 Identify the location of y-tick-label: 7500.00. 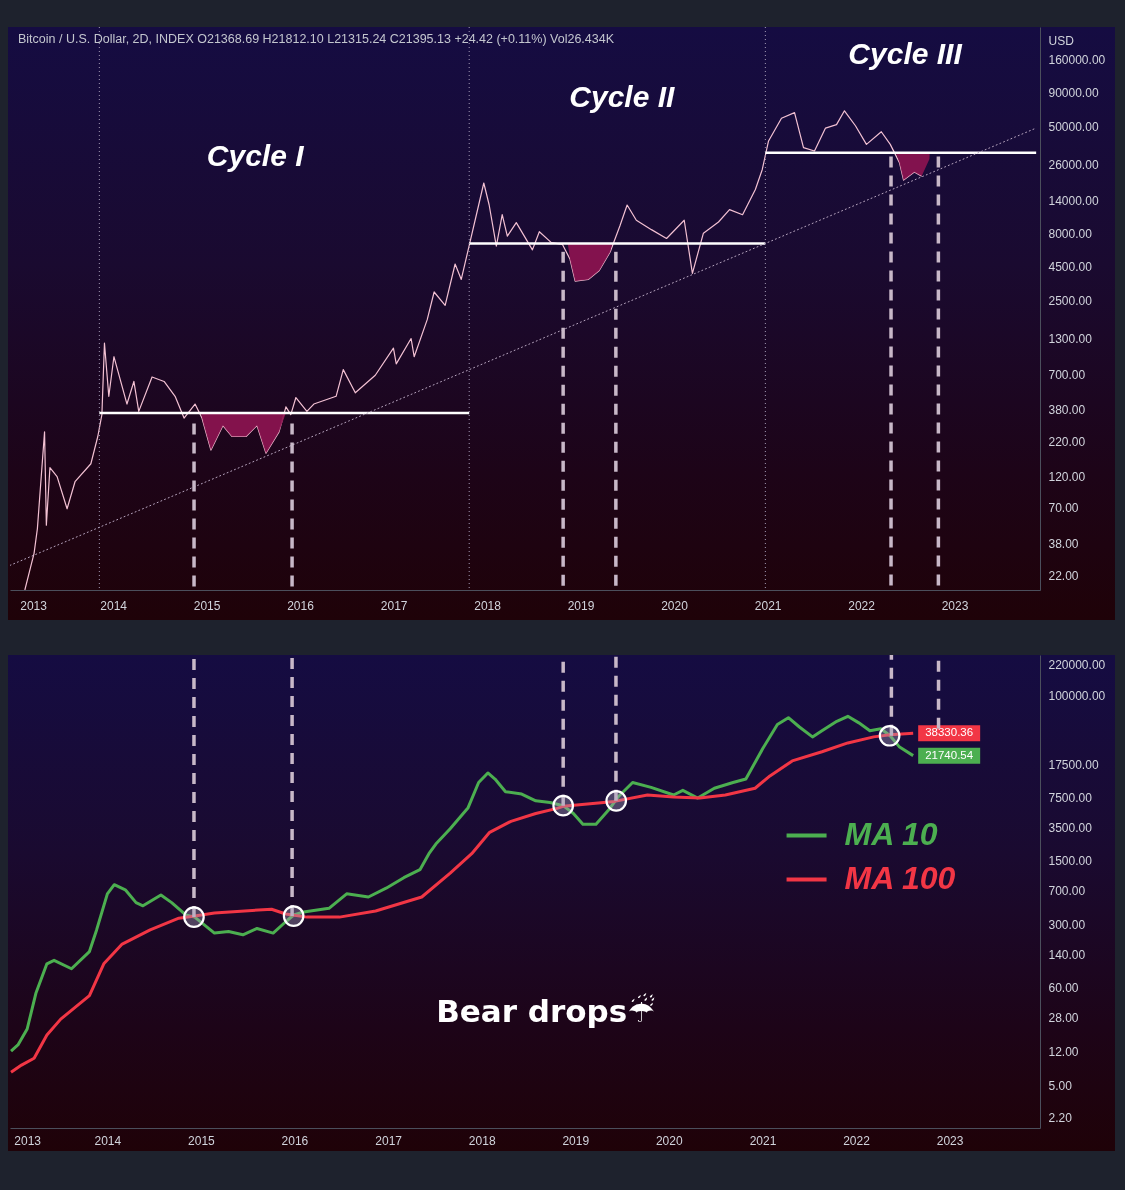
(1070, 798).